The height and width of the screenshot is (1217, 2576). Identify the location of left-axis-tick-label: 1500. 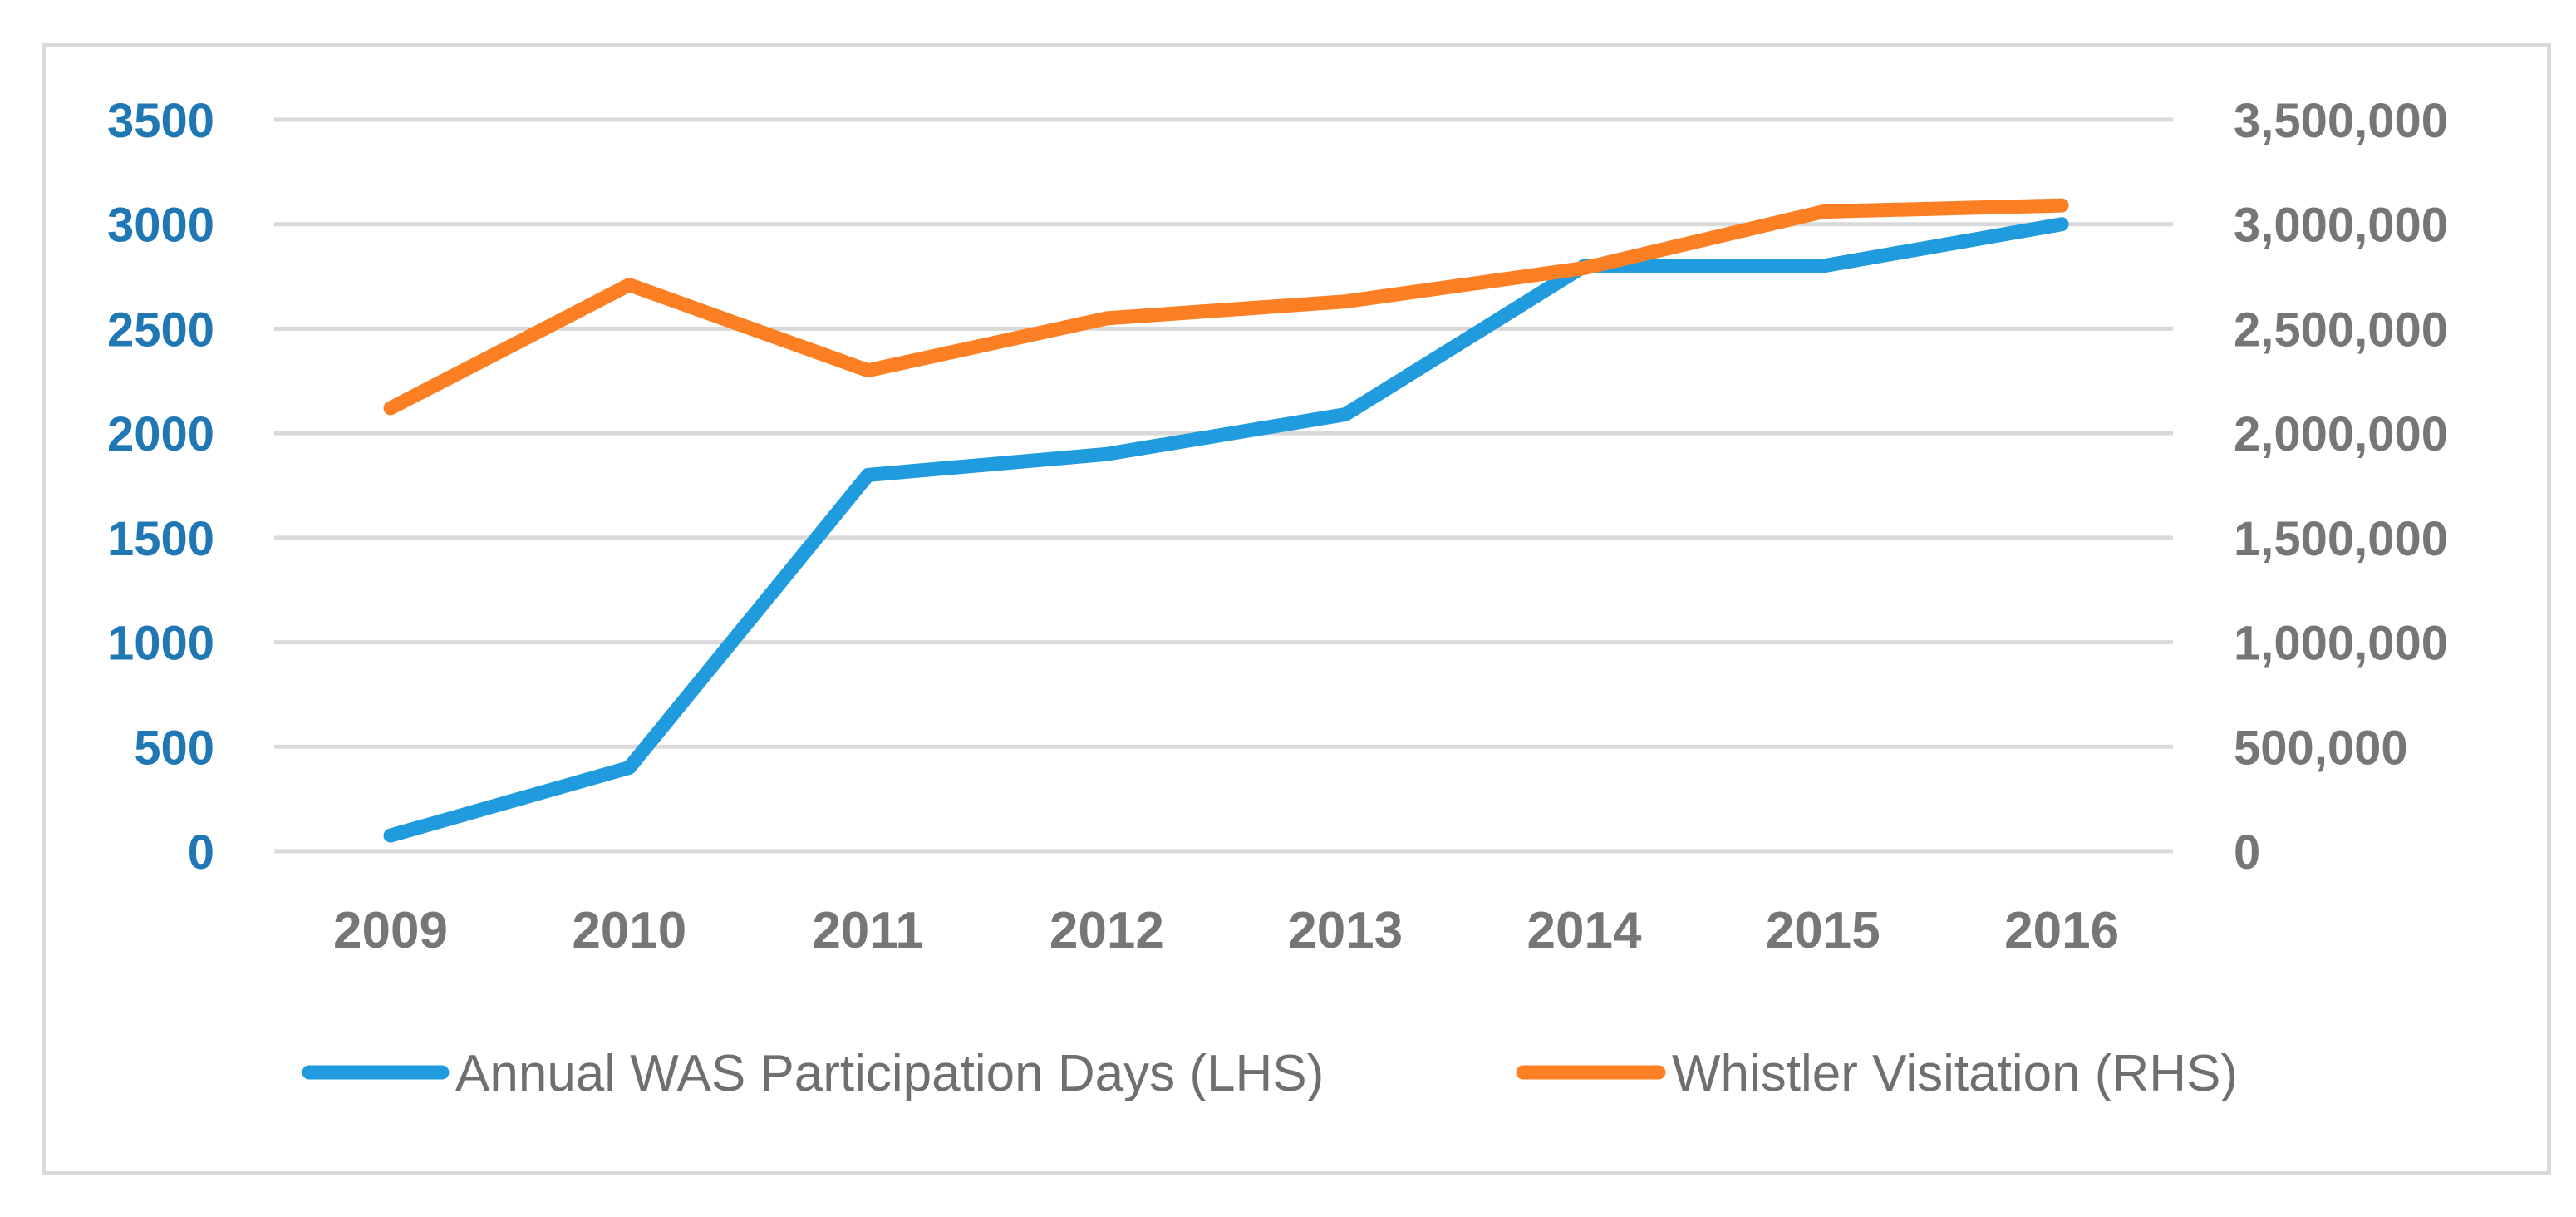
(160, 539).